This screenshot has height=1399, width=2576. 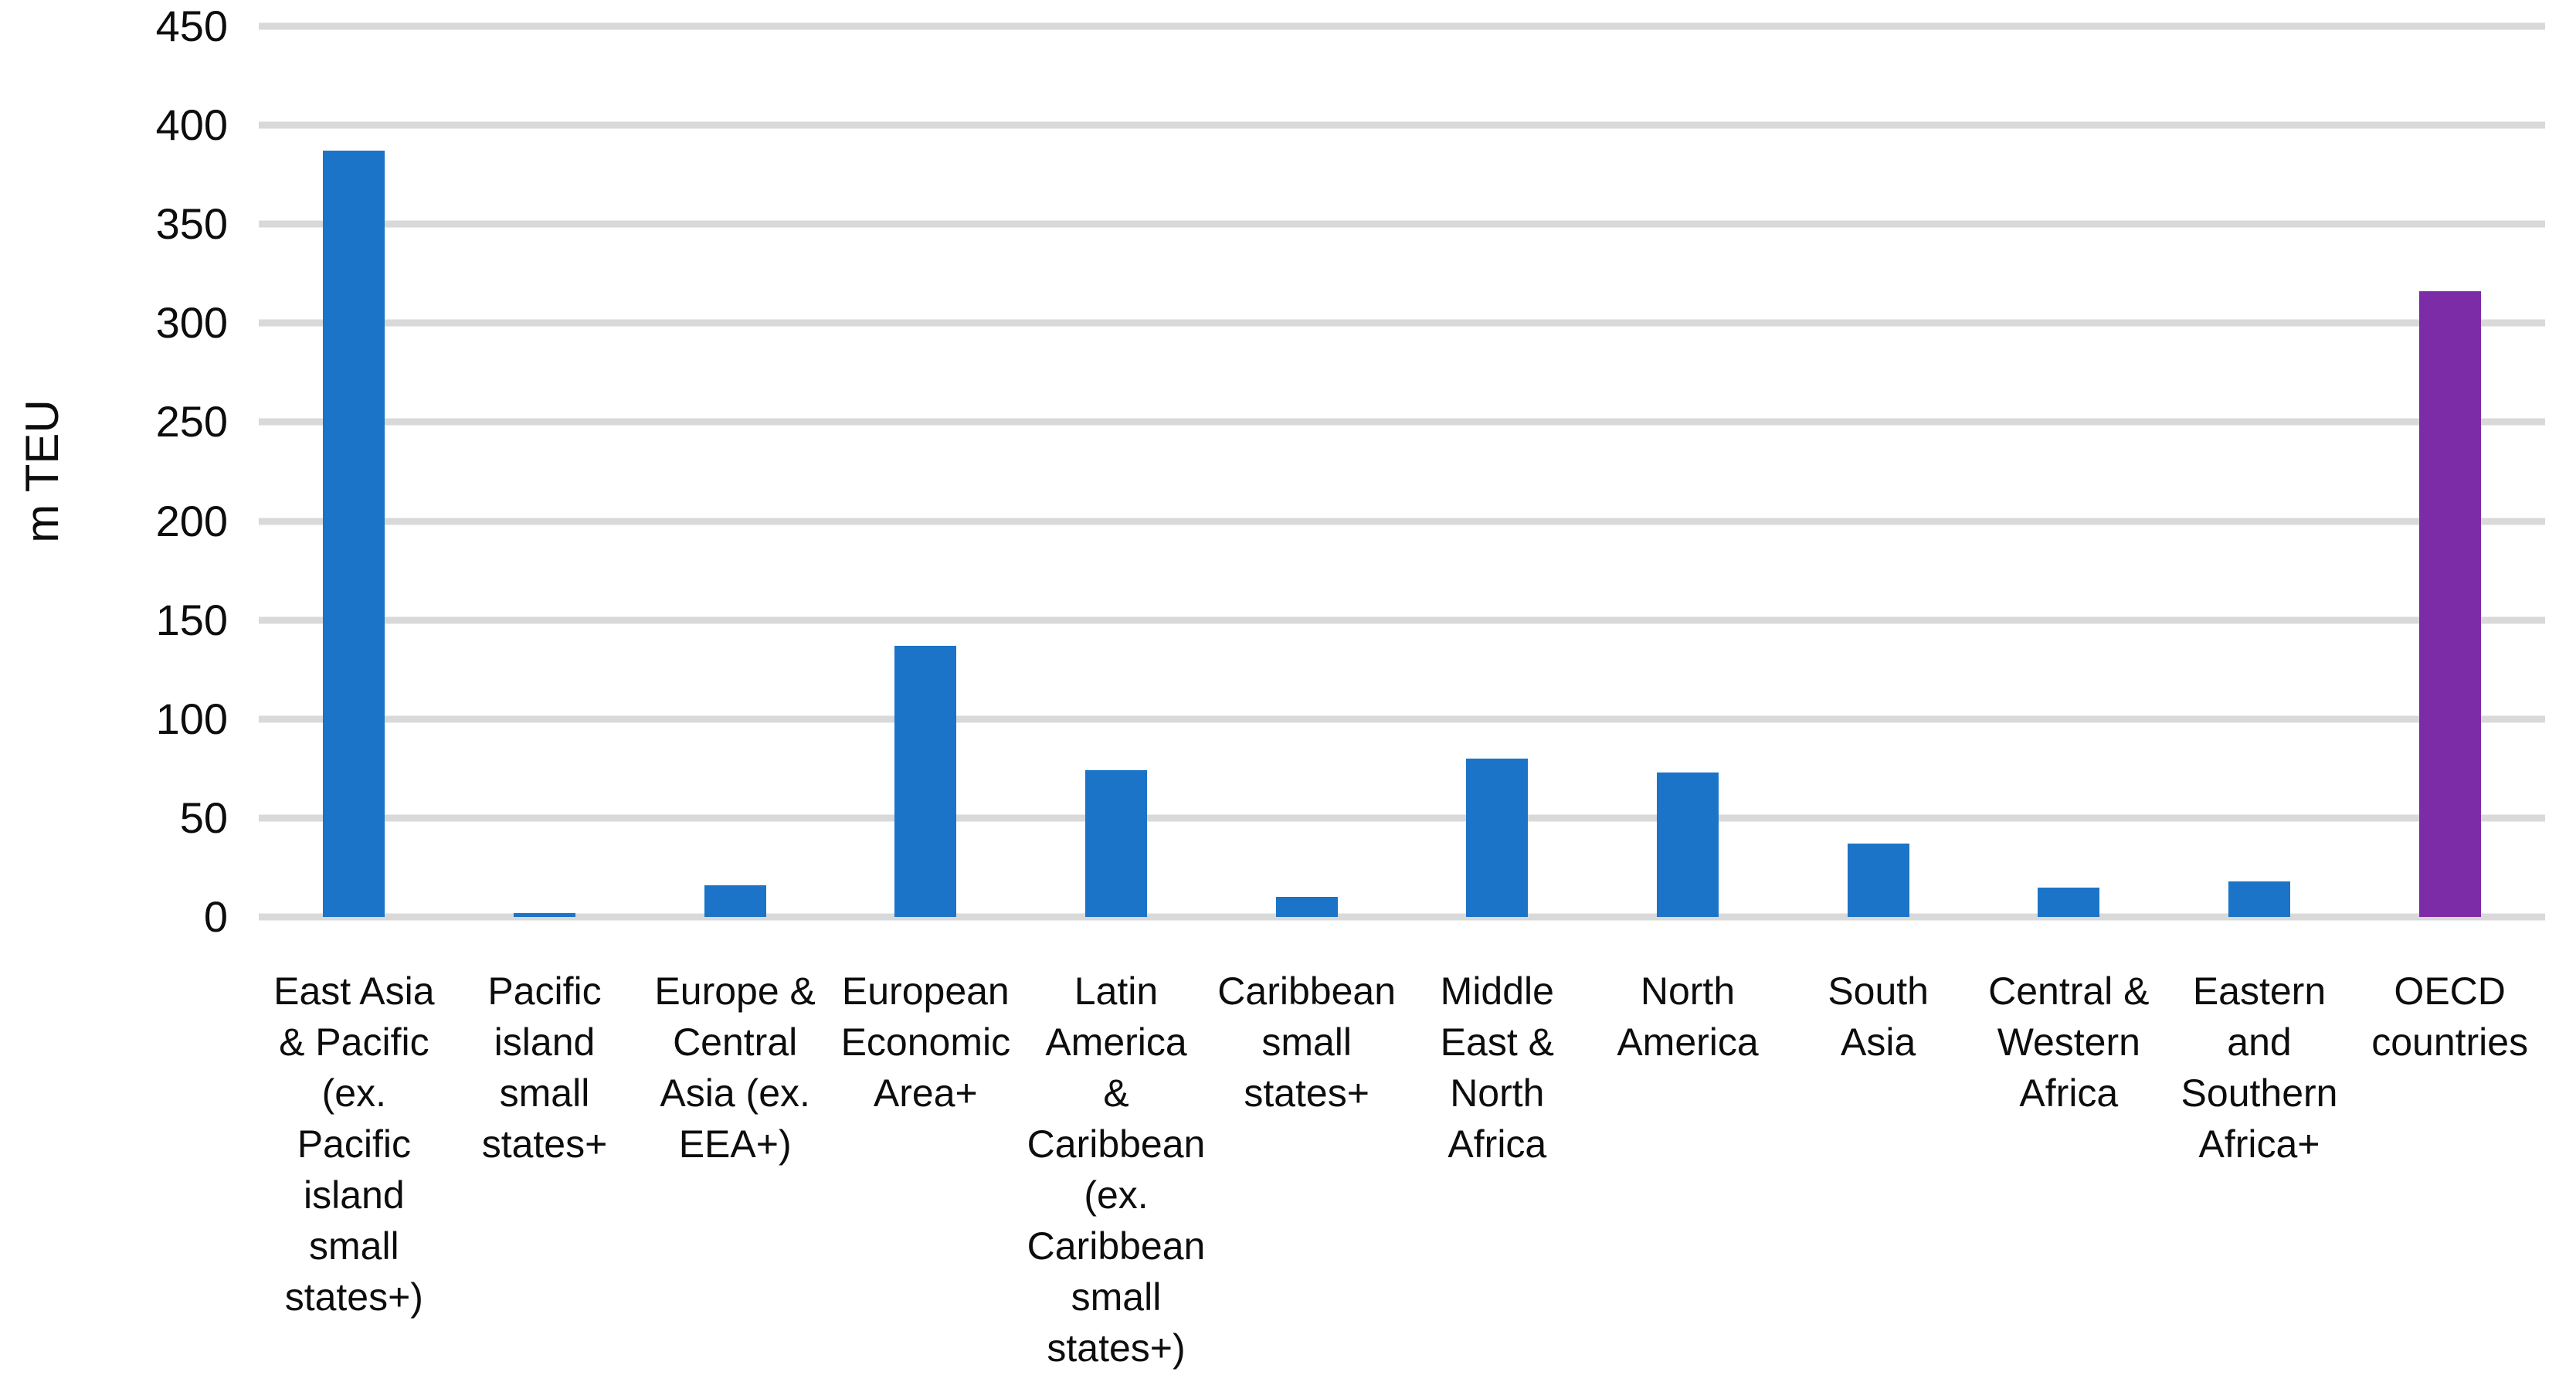 What do you see at coordinates (1307, 1042) in the screenshot?
I see `x-tick-label: Caribbean small states+` at bounding box center [1307, 1042].